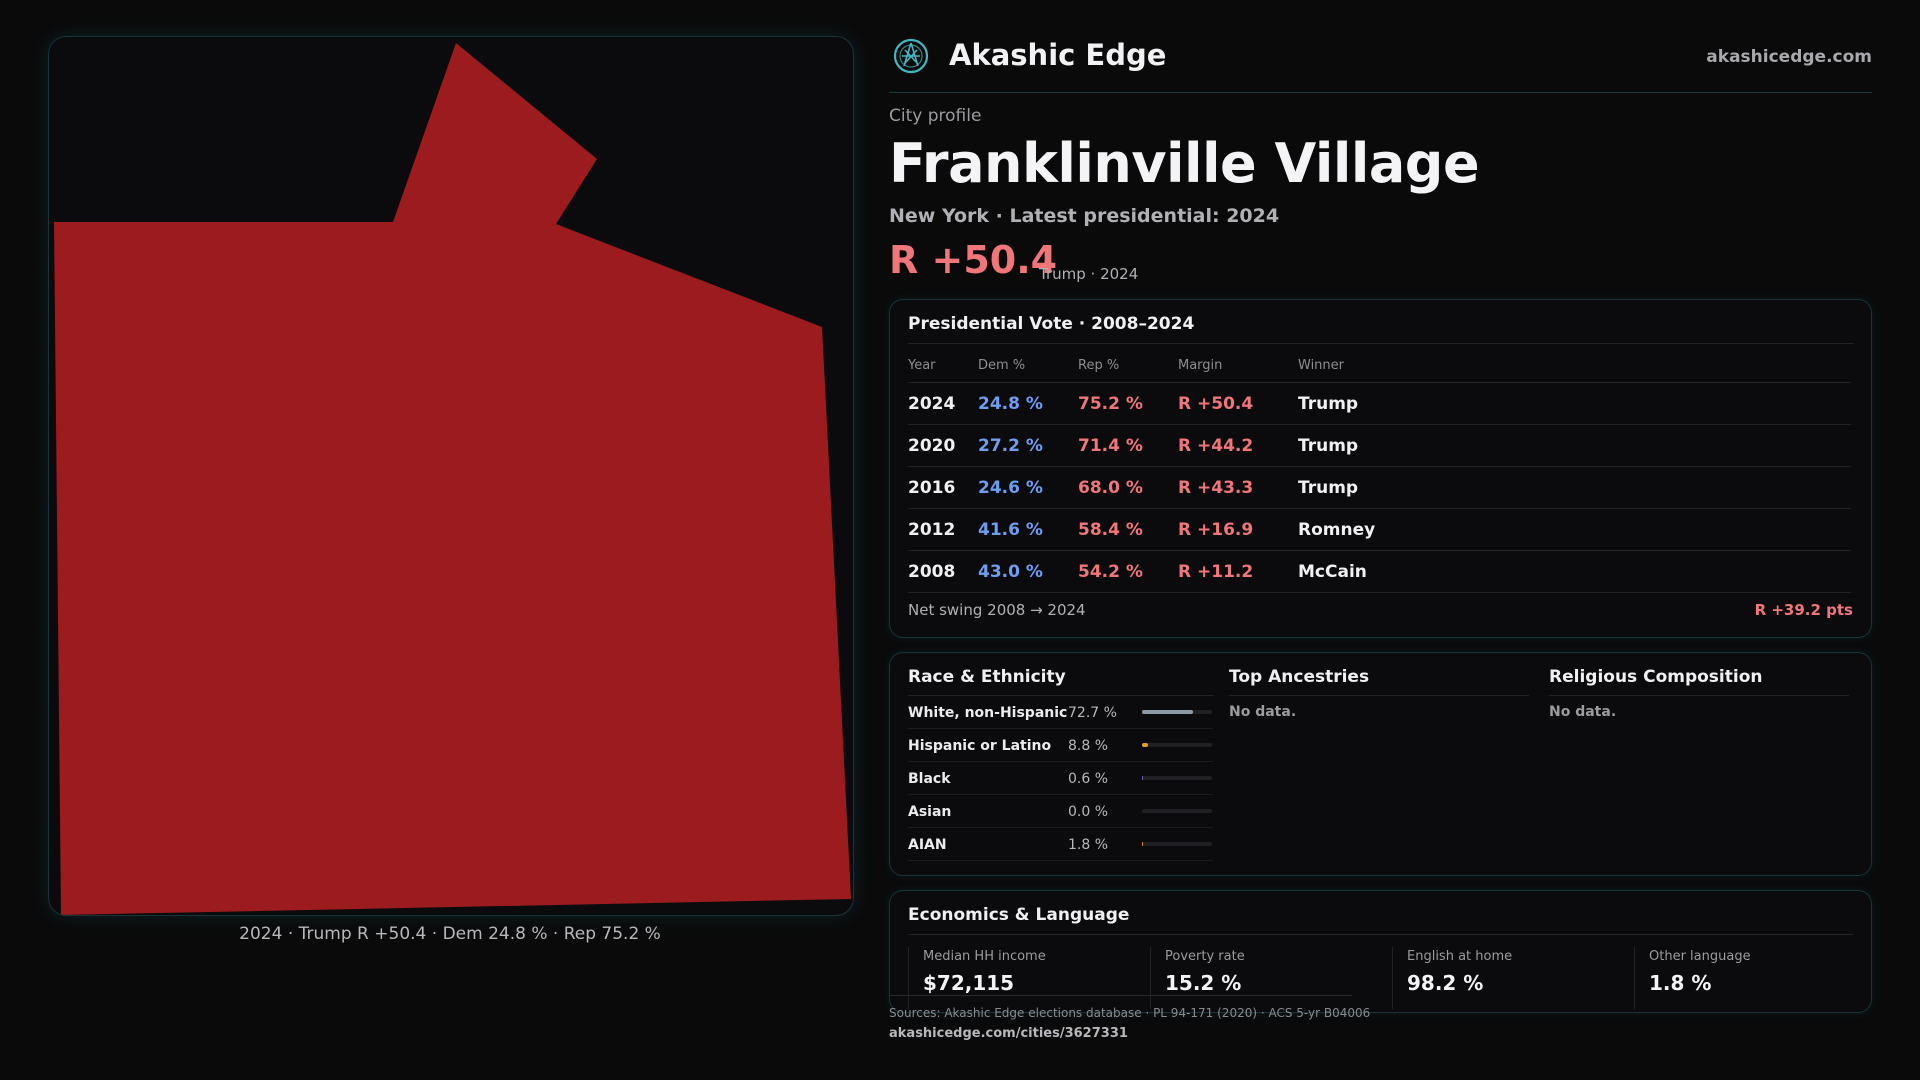 This screenshot has width=1920, height=1080. What do you see at coordinates (1574, 571) in the screenshot?
I see `cell-winner: McCain` at bounding box center [1574, 571].